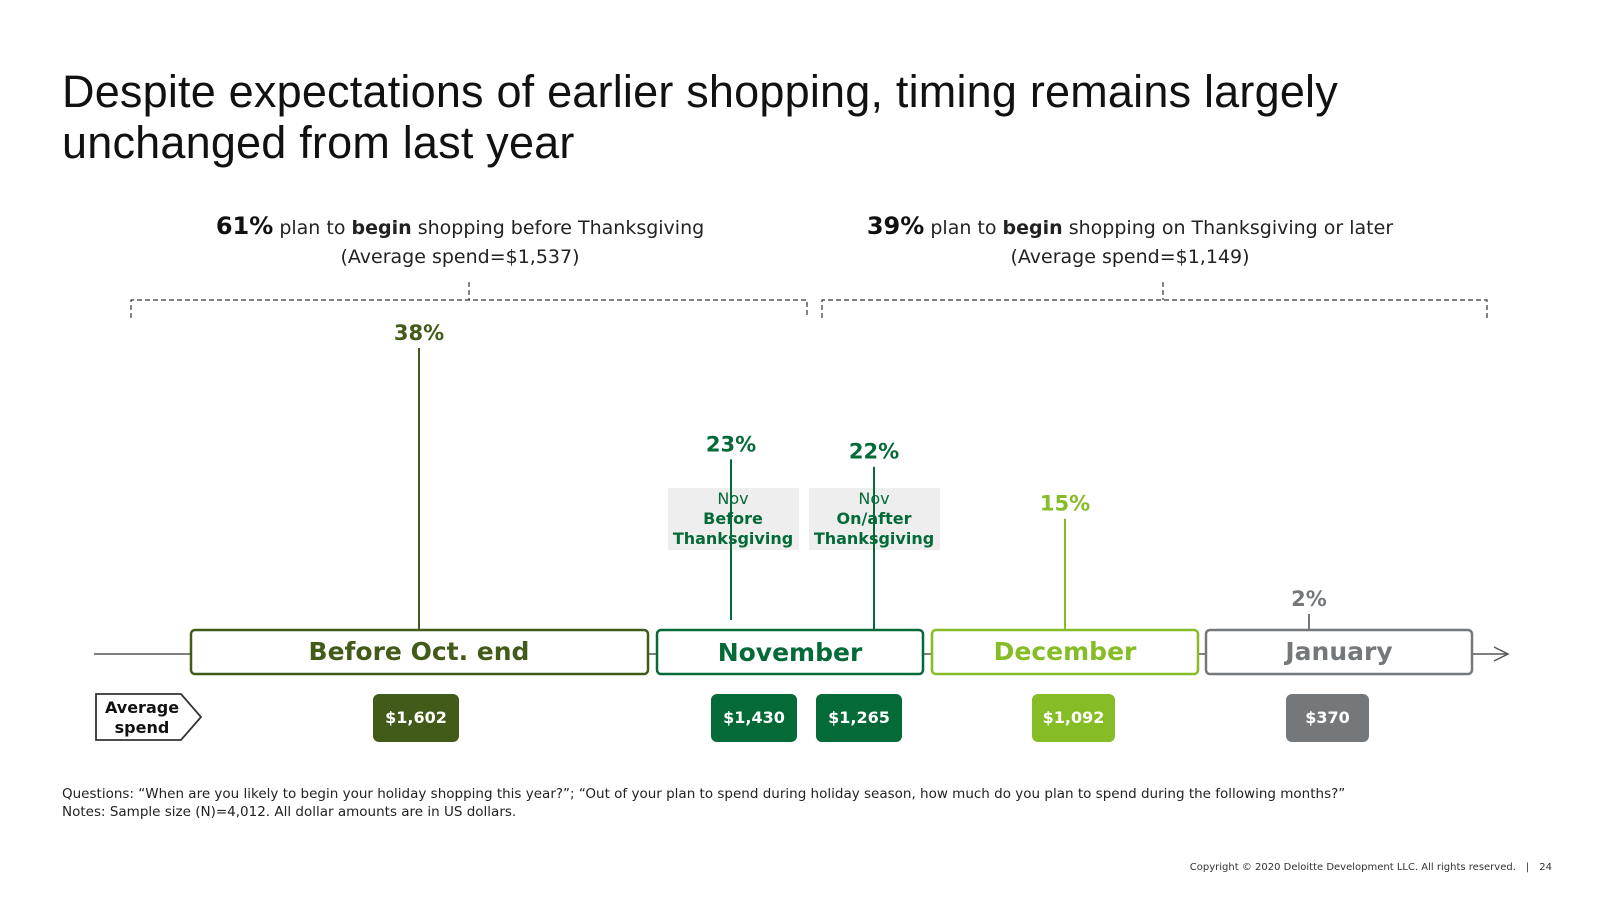 This screenshot has height=900, width=1600. What do you see at coordinates (733, 538) in the screenshot?
I see `sublabel-thanksgiving: Thanksgiving` at bounding box center [733, 538].